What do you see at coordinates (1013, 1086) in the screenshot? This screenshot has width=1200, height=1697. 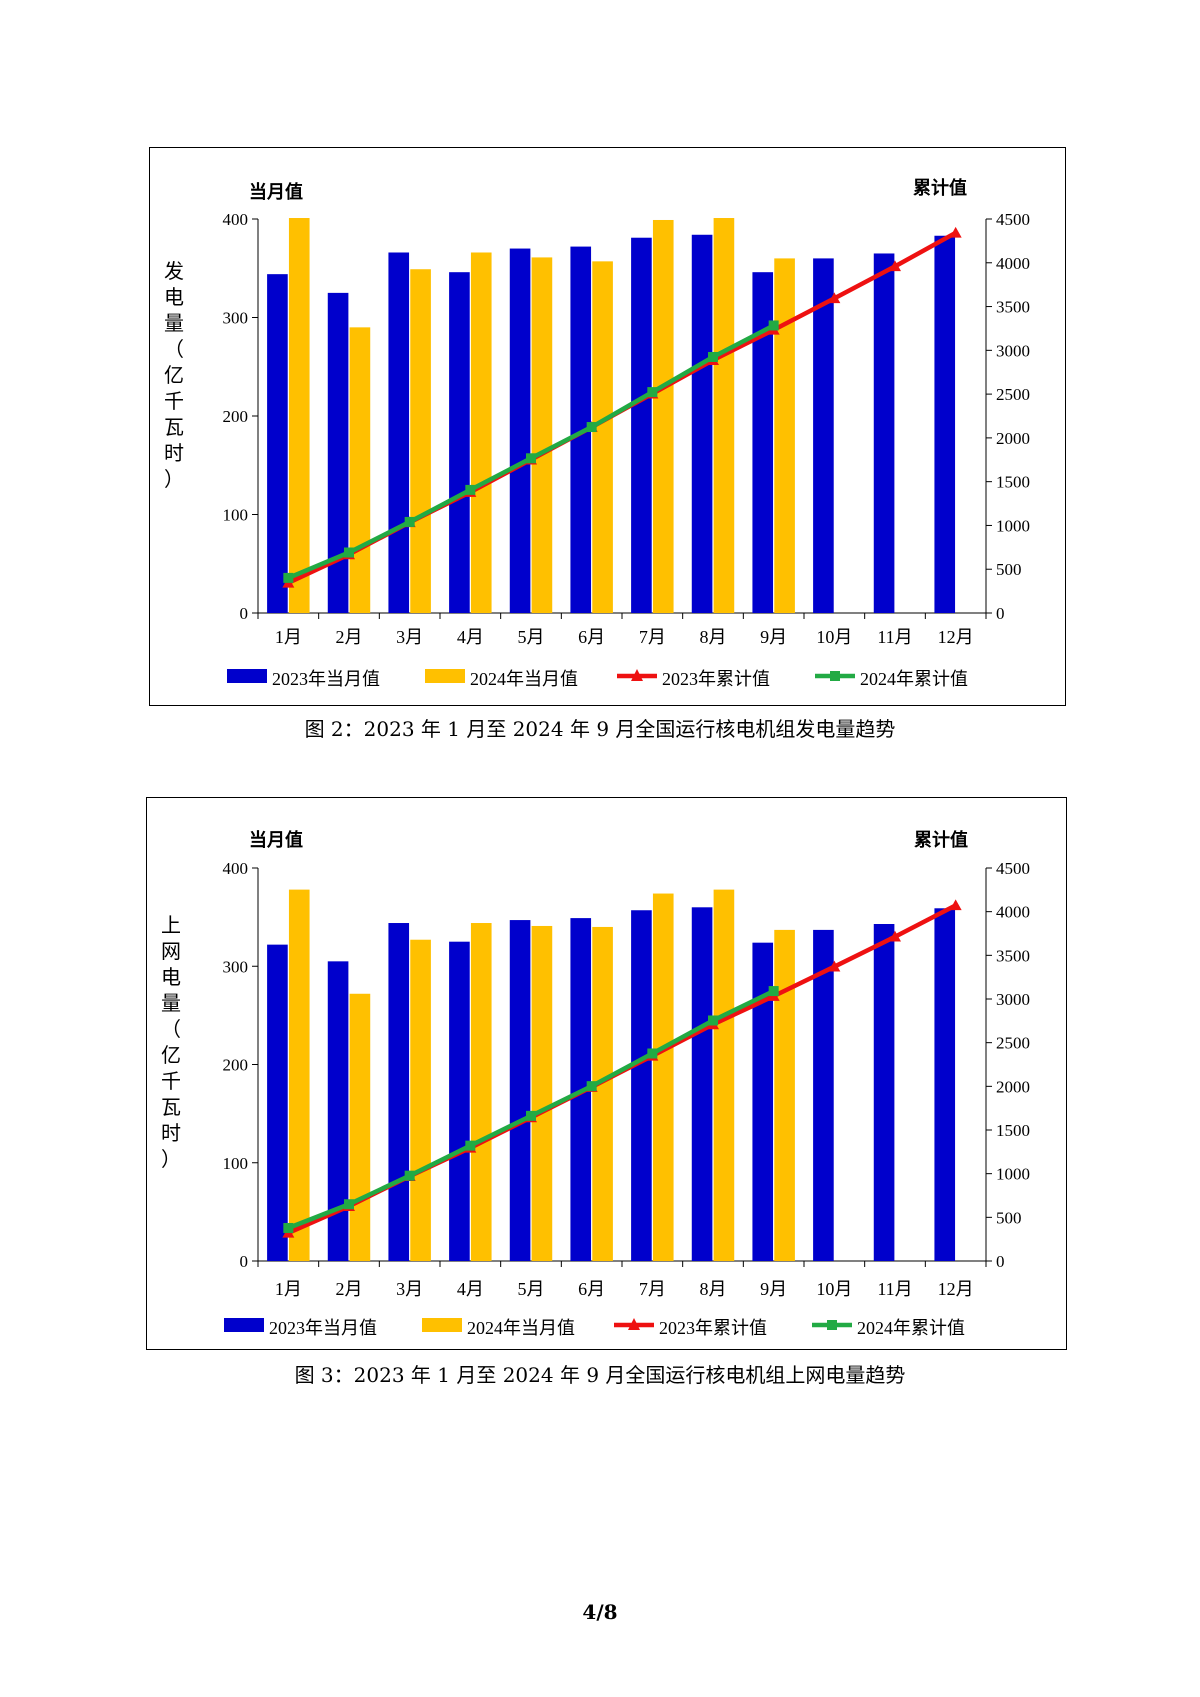 I see `right-tick-label: 2000` at bounding box center [1013, 1086].